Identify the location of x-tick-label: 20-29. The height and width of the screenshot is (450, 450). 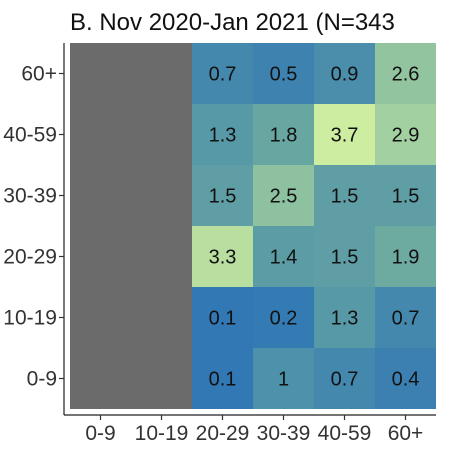
(223, 433).